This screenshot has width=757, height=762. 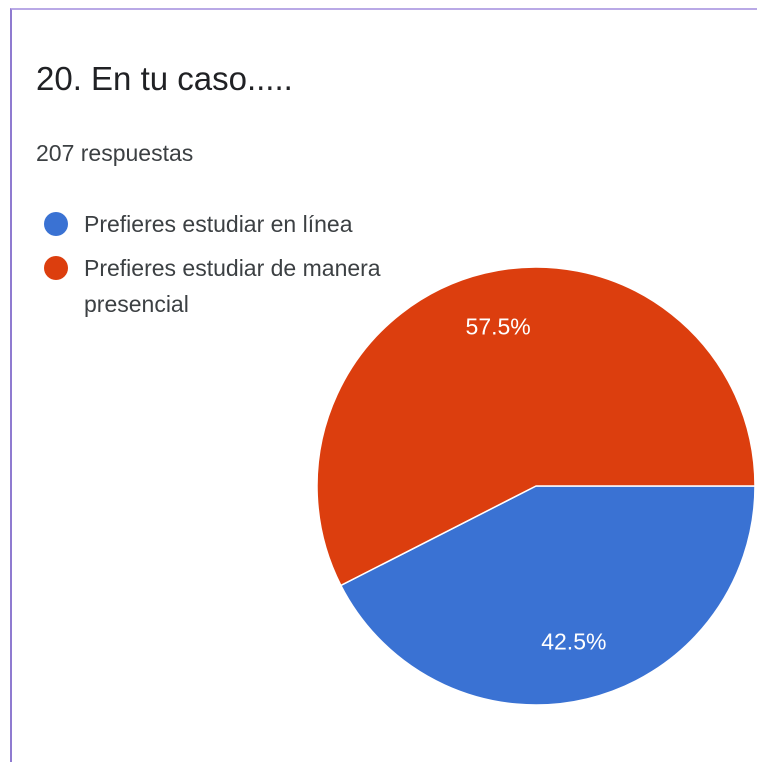 I want to click on legend-item: Prefieres estudiar de manera presencial, so click(x=246, y=286).